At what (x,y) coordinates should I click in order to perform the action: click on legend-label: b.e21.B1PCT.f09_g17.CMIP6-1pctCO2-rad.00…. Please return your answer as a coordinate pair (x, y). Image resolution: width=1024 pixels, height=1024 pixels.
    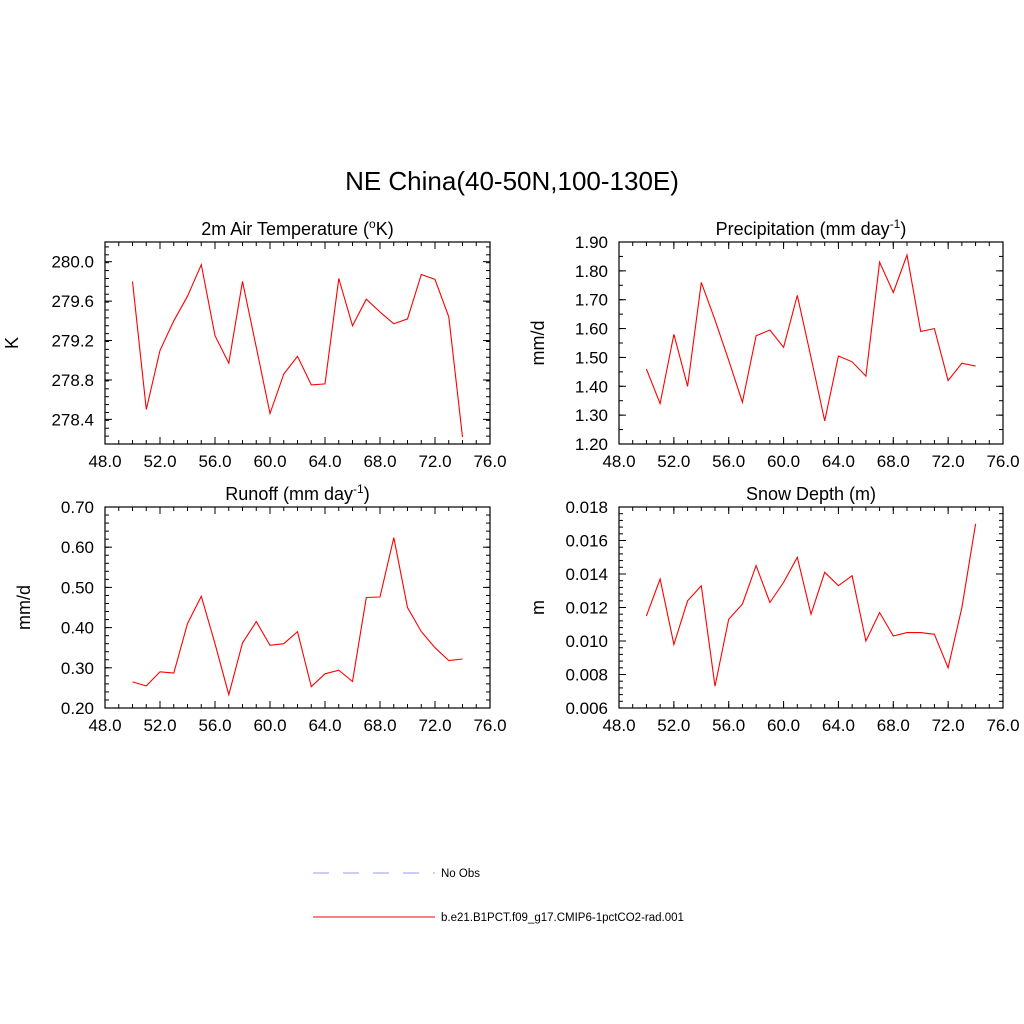
    Looking at the image, I should click on (562, 918).